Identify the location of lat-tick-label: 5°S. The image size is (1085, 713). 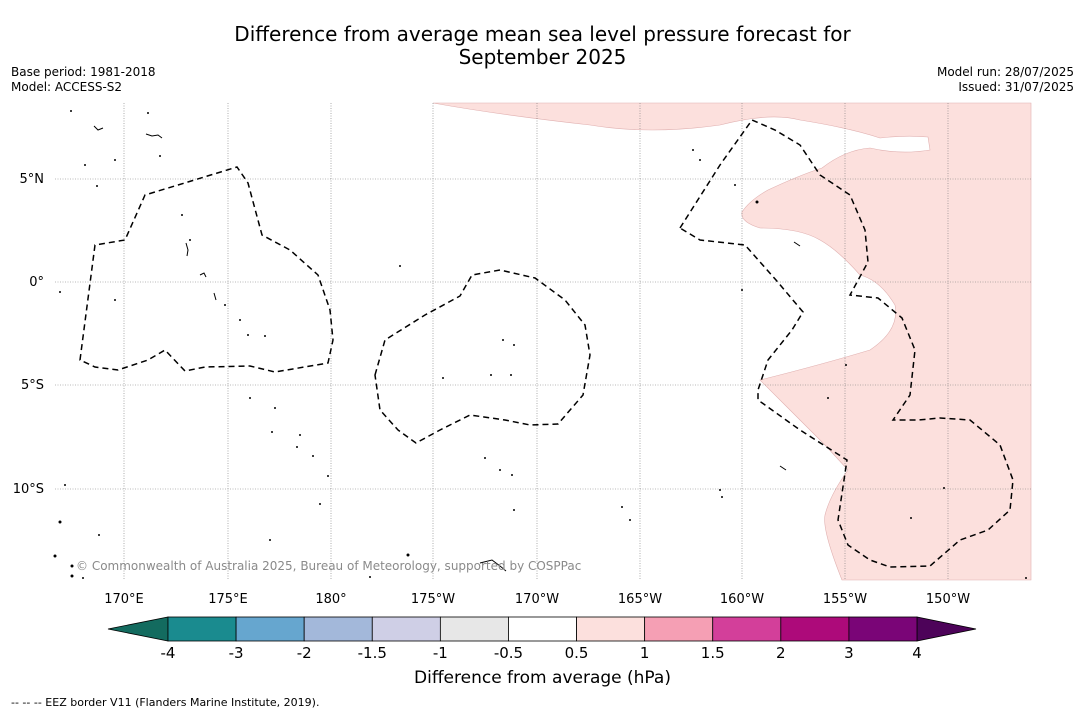
(32, 385).